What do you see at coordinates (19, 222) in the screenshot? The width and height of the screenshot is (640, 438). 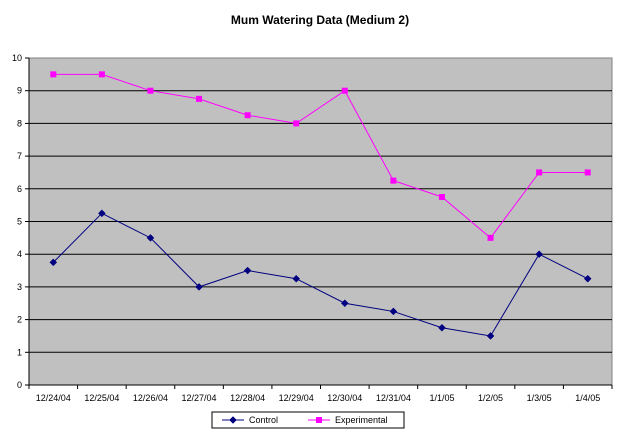 I see `y-tick-label: 5` at bounding box center [19, 222].